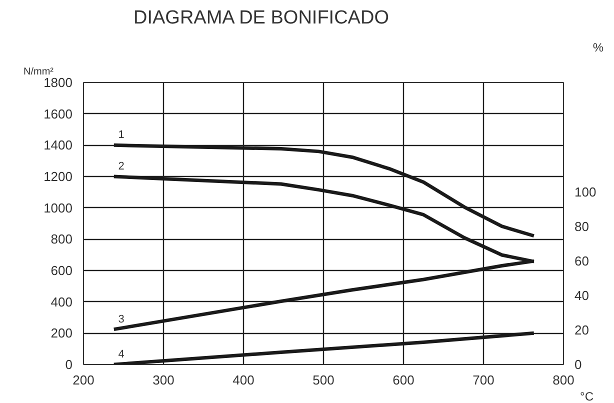  I want to click on x-tick-label: 200, so click(83, 380).